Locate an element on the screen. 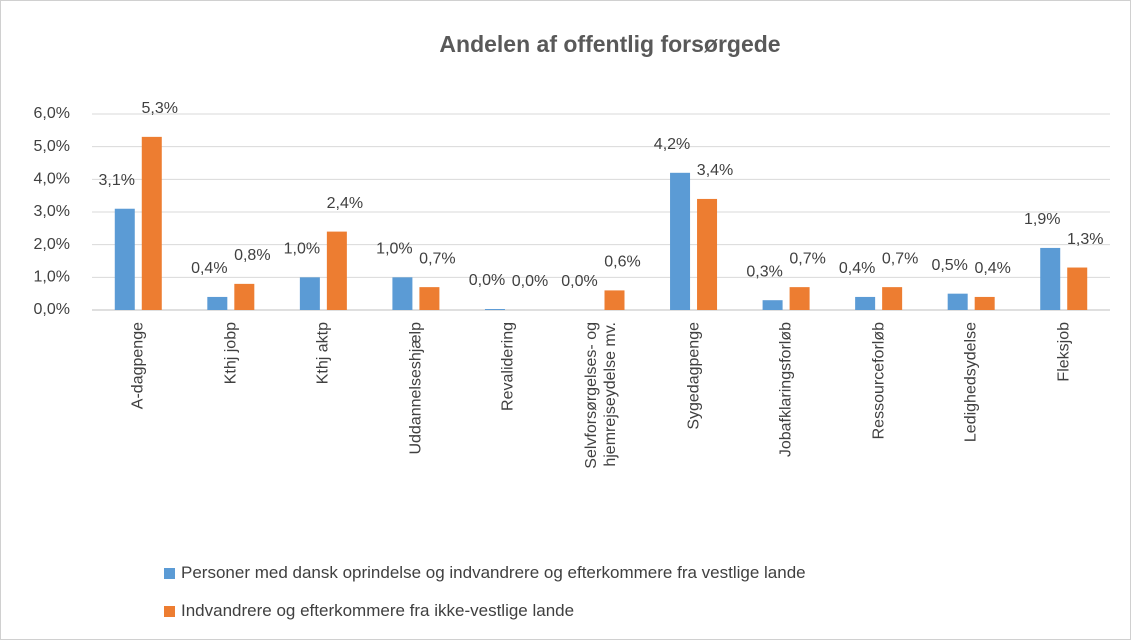  x-tick-label: Ressourceforløb is located at coordinates (879, 381).